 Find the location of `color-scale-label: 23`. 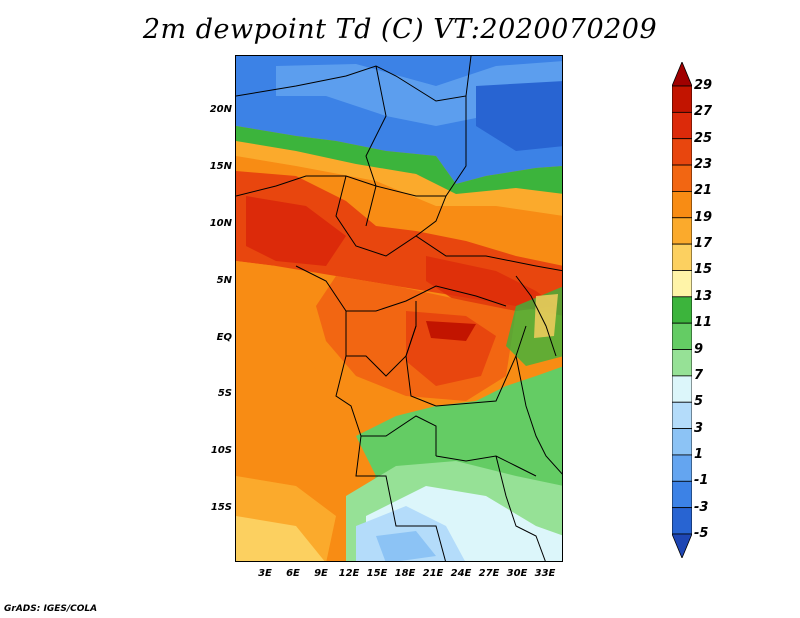

color-scale-label: 23 is located at coordinates (703, 165).